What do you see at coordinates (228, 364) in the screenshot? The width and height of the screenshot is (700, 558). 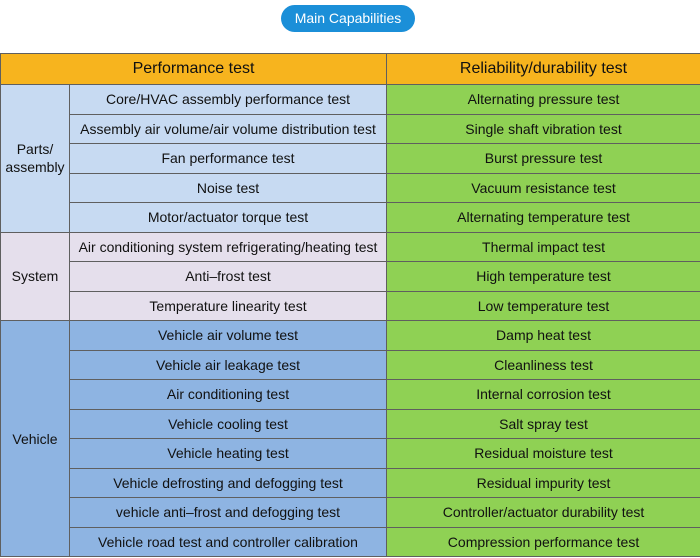 I see `performance-cell: Vehicle air leakage test` at bounding box center [228, 364].